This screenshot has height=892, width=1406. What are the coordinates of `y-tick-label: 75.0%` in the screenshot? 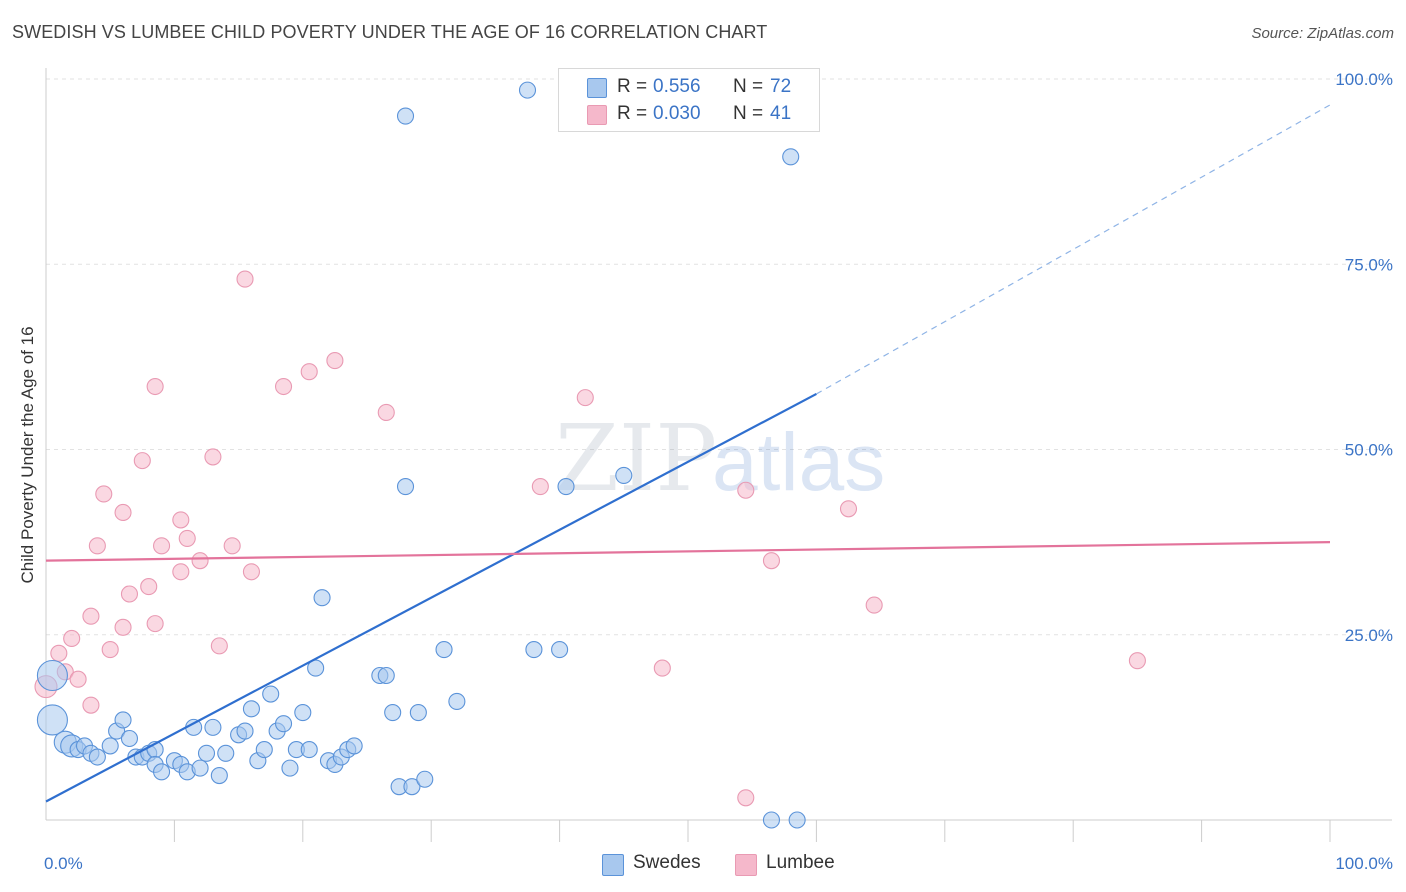 It's located at (1369, 264).